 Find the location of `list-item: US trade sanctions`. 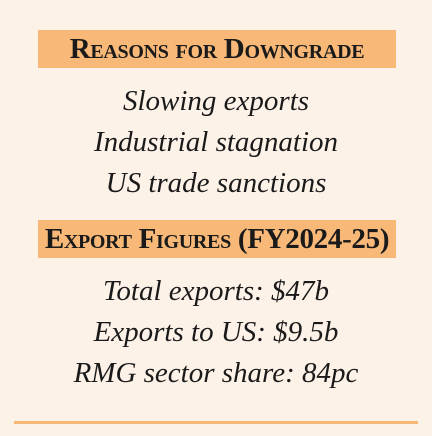

list-item: US trade sanctions is located at coordinates (216, 183).